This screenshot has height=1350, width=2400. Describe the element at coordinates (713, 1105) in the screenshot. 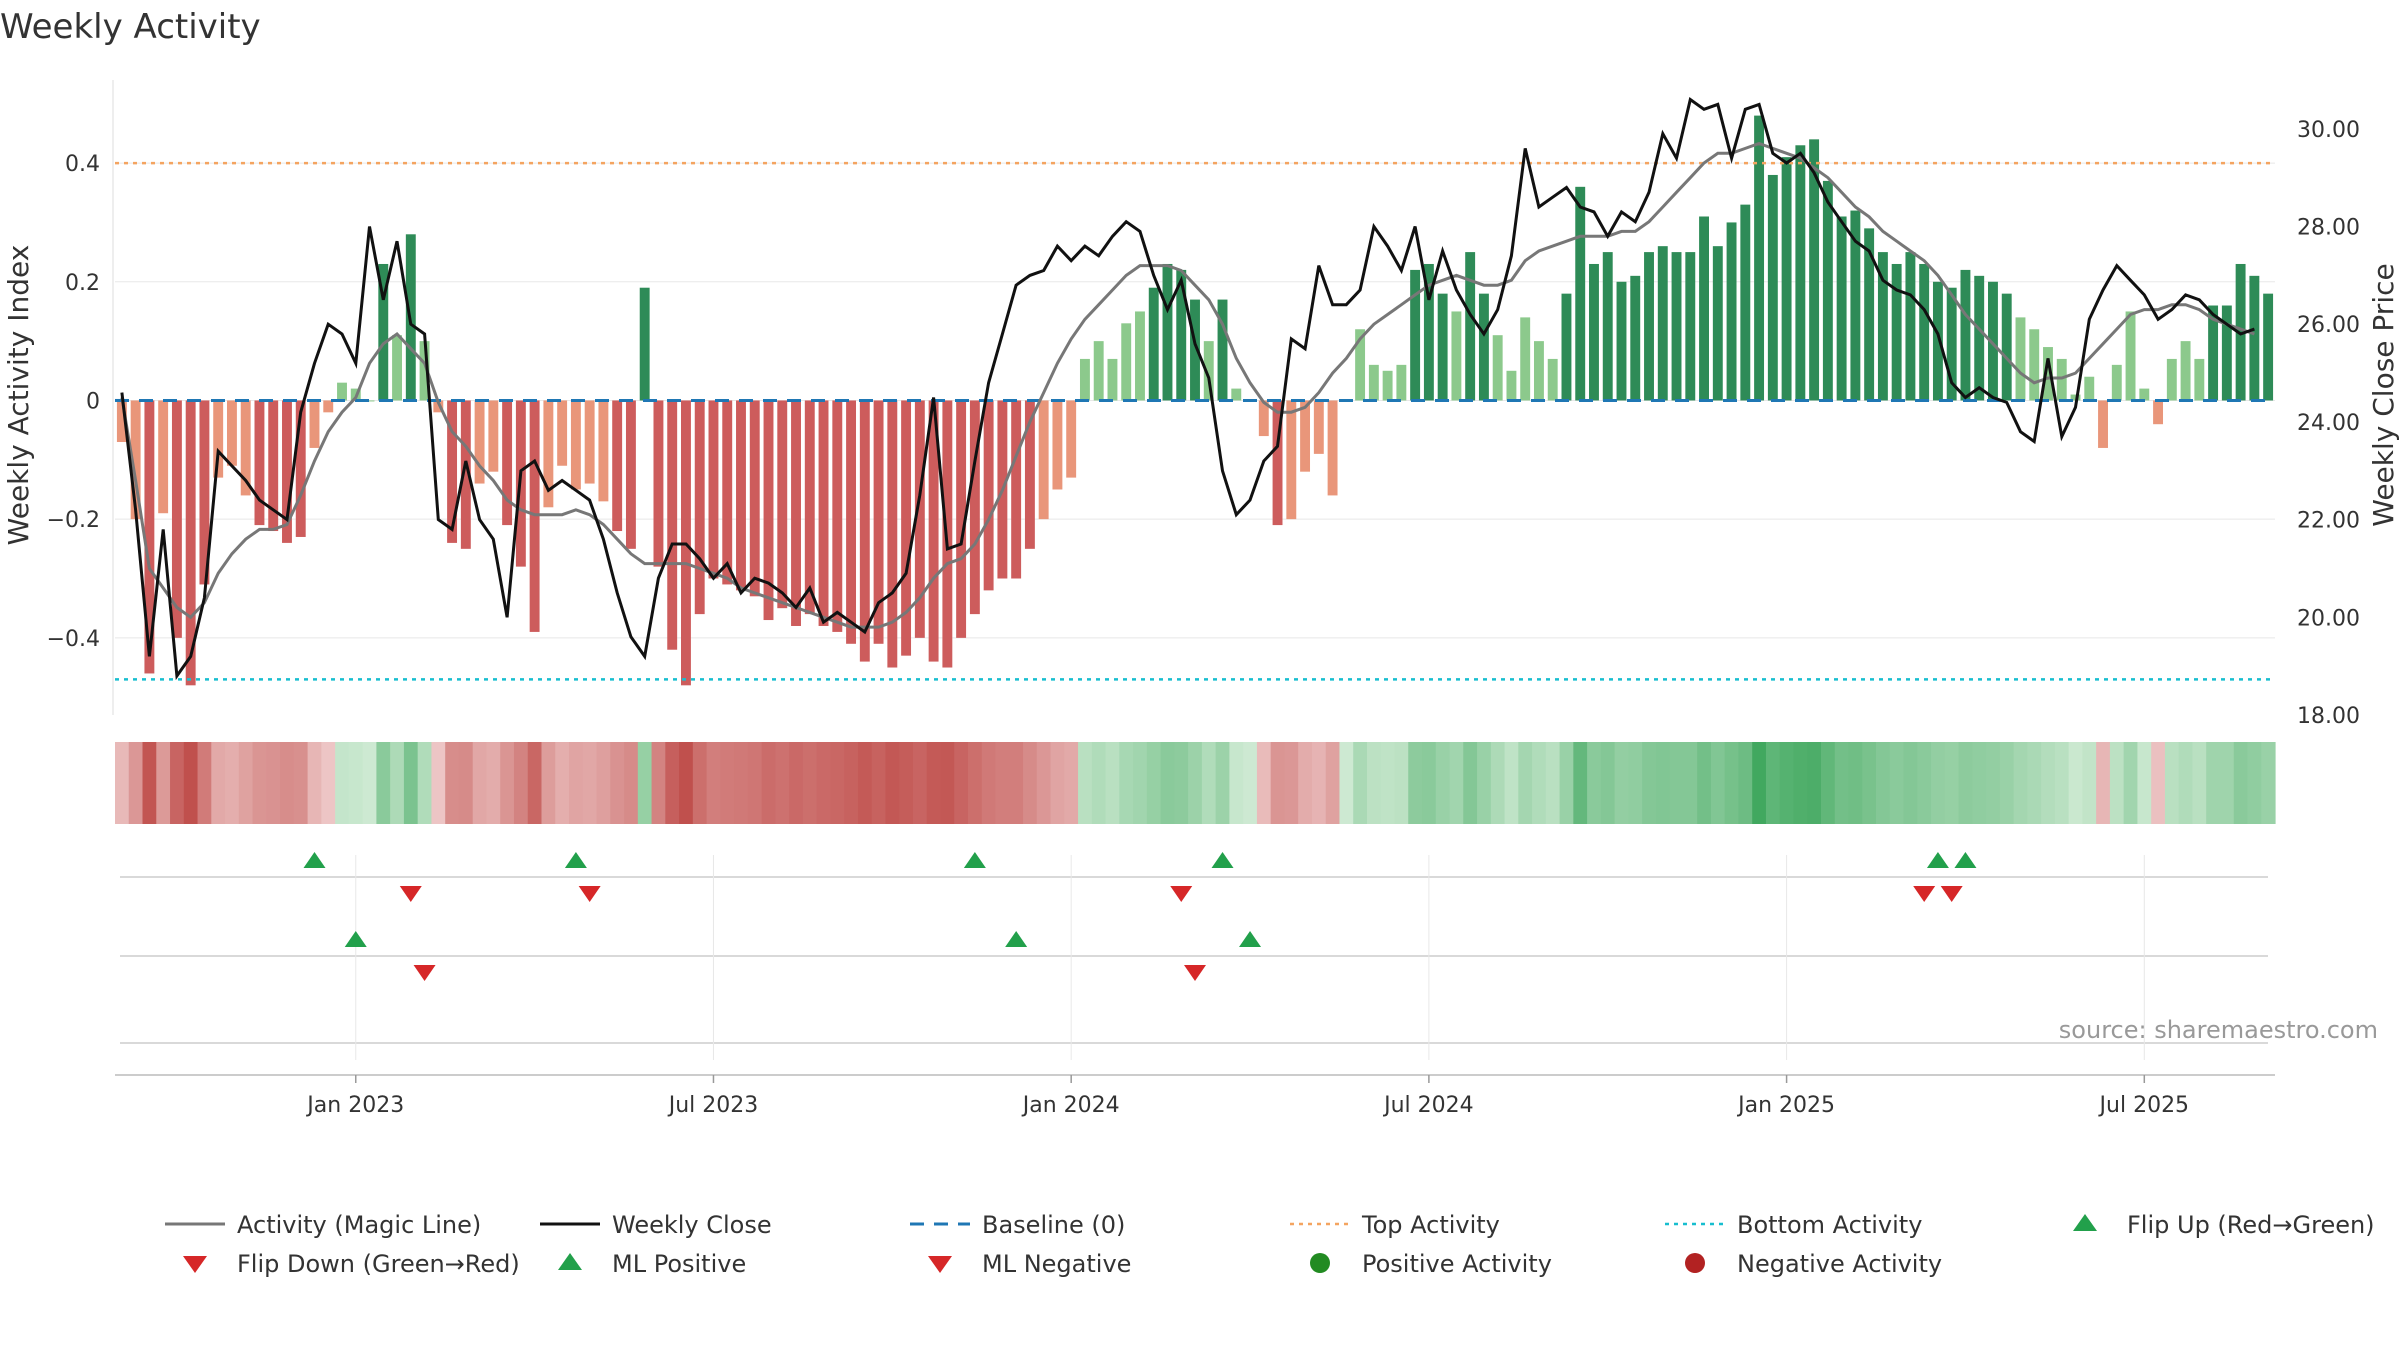

I see `x-tick-label: Jul 2023` at that location.